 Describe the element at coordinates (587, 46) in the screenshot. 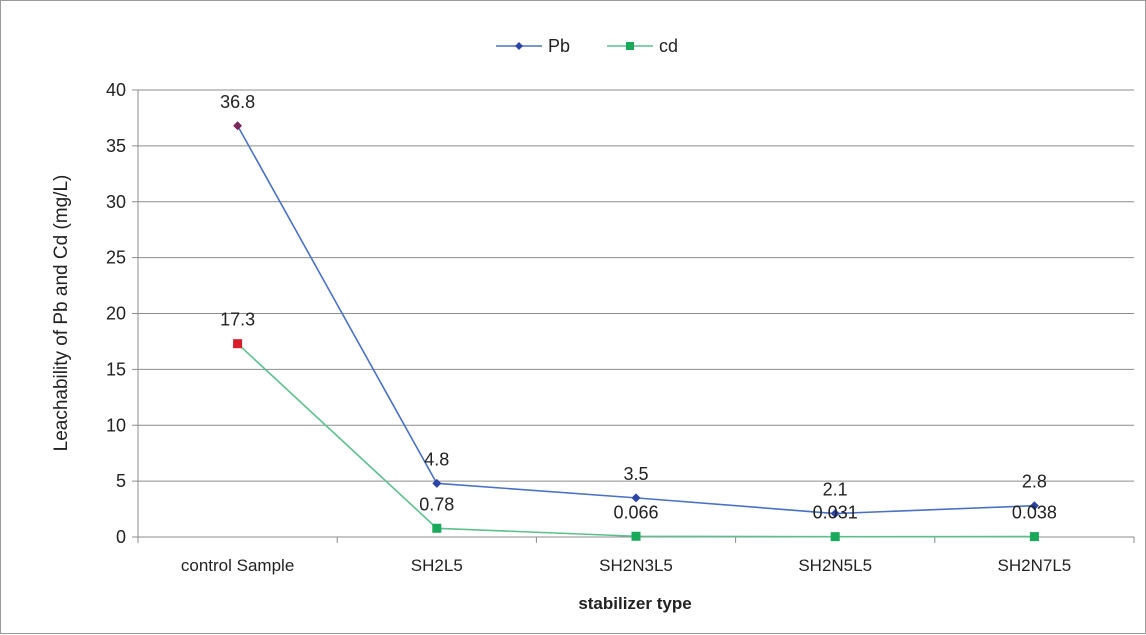

I see `legend: Pb cd` at that location.